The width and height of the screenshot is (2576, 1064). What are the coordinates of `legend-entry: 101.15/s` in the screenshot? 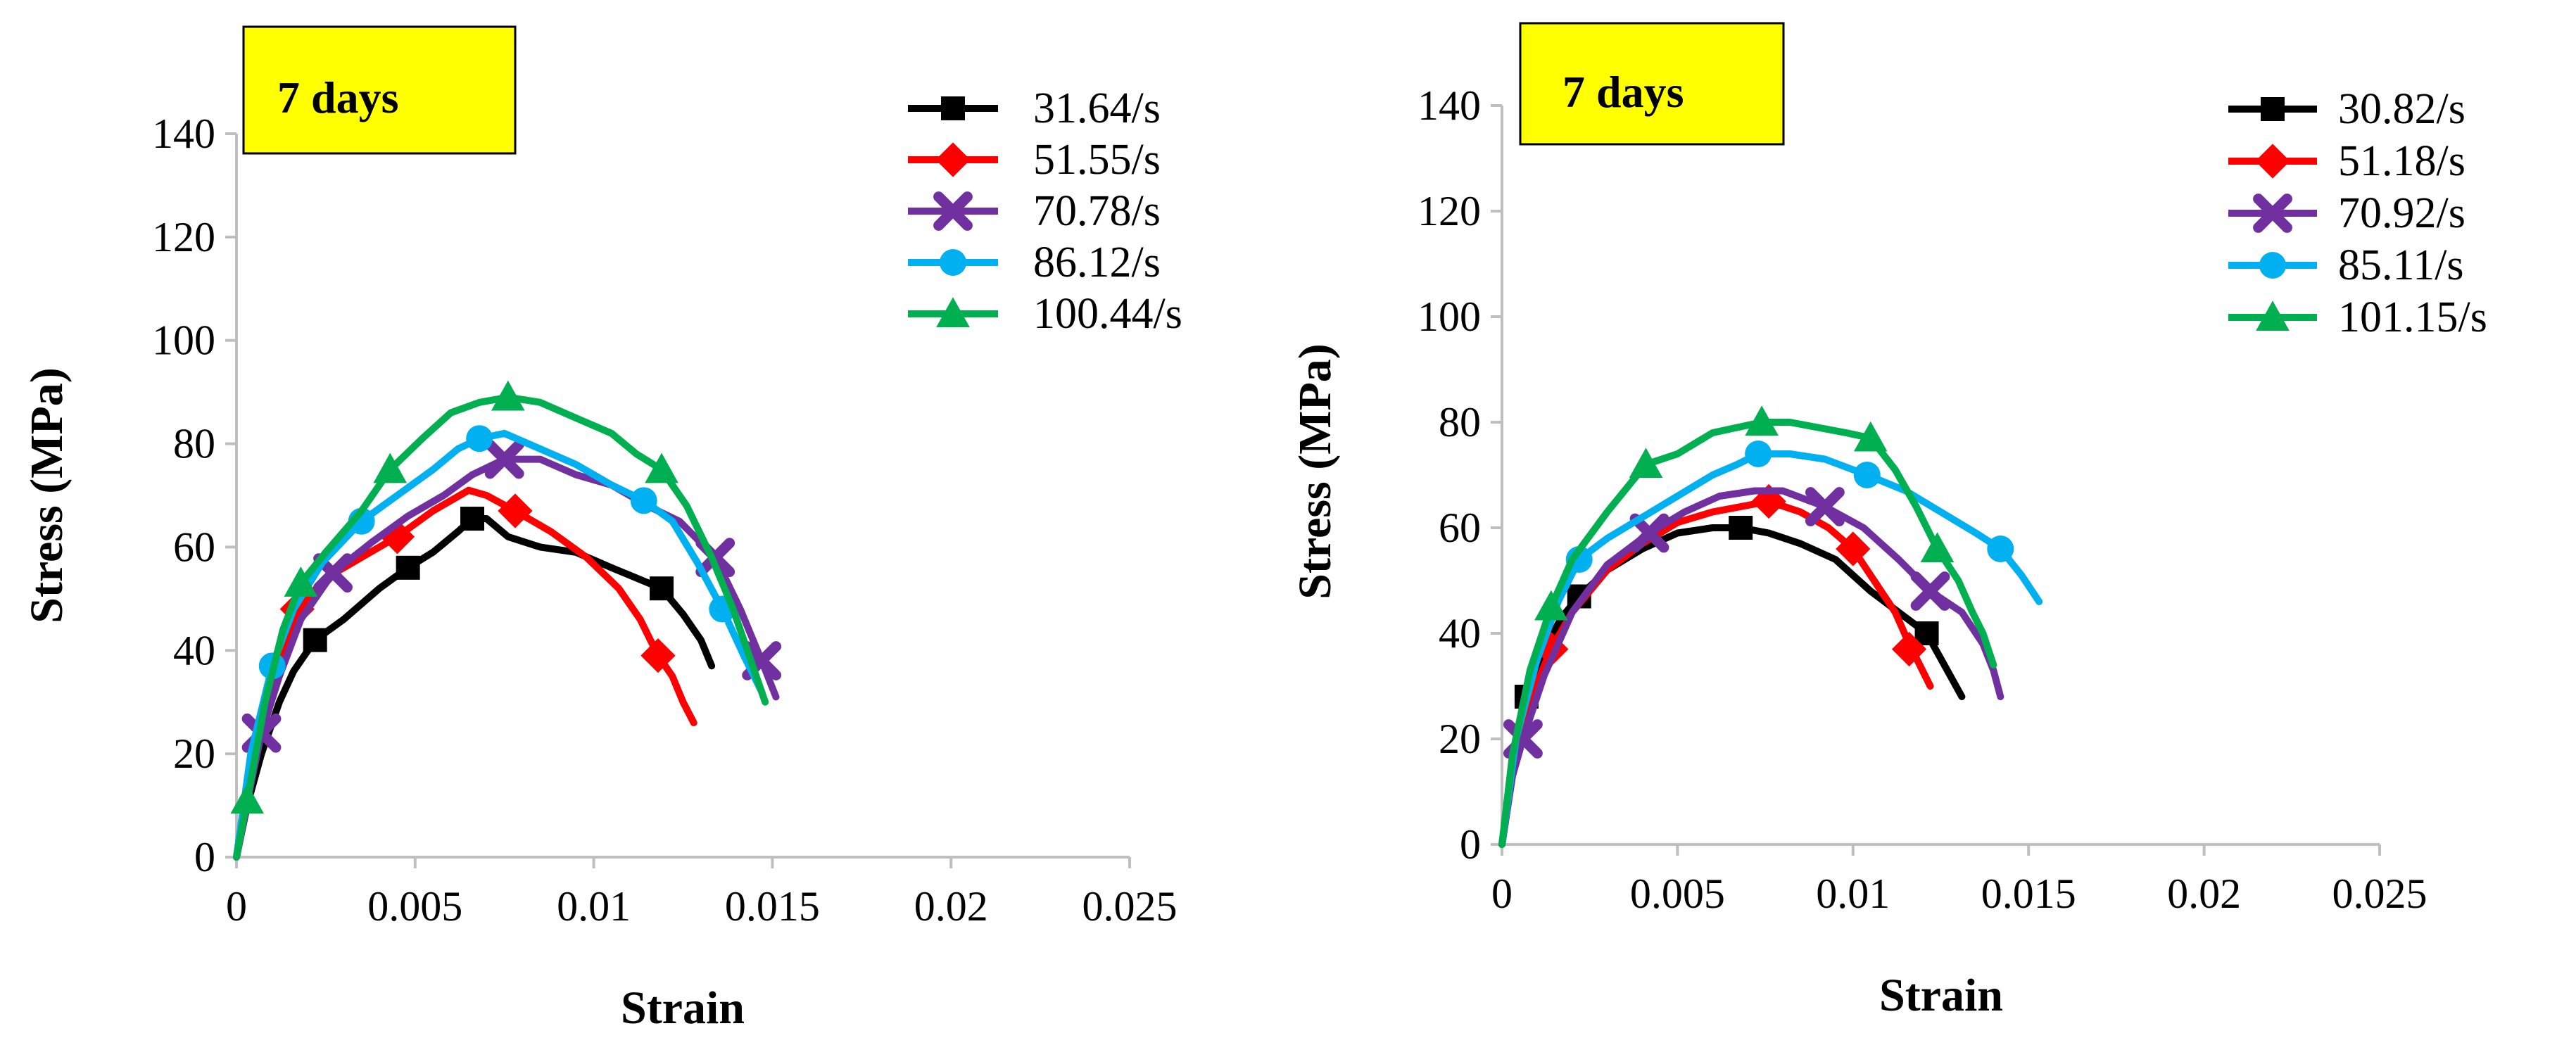 It's located at (2357, 317).